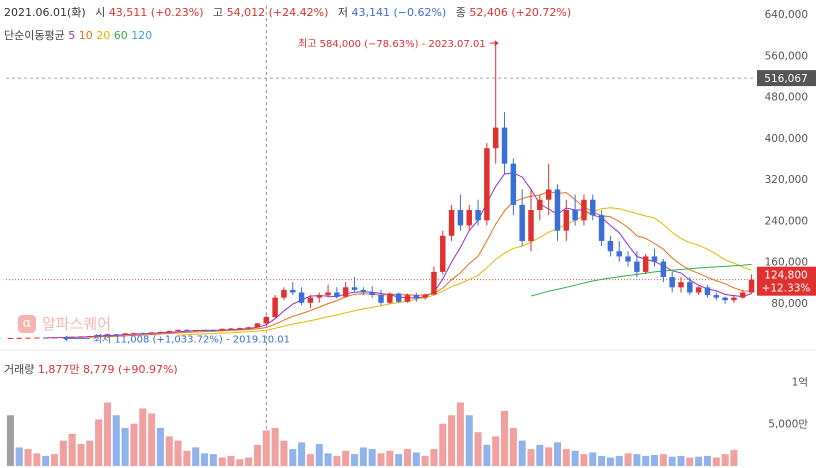  I want to click on ma-legend-item: 5, so click(72, 35).